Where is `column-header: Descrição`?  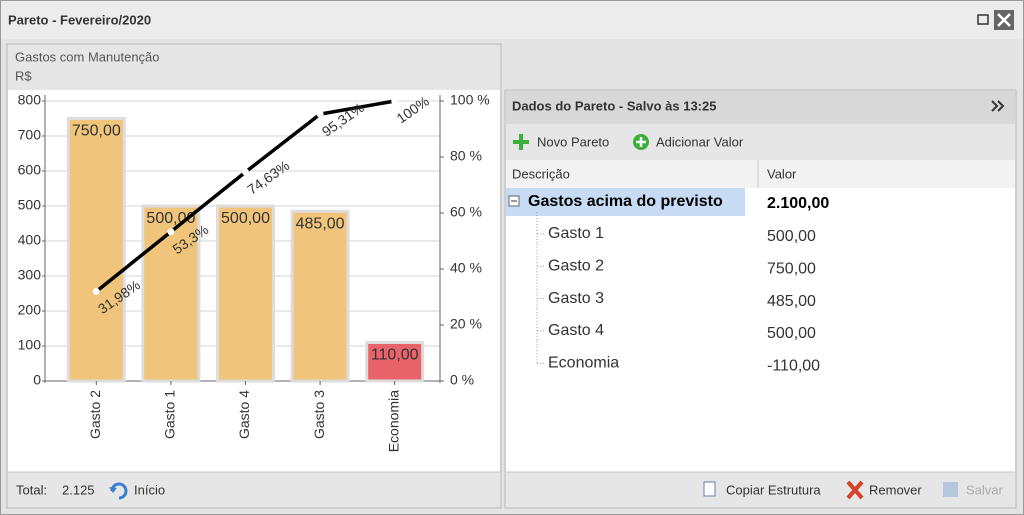
column-header: Descrição is located at coordinates (541, 173).